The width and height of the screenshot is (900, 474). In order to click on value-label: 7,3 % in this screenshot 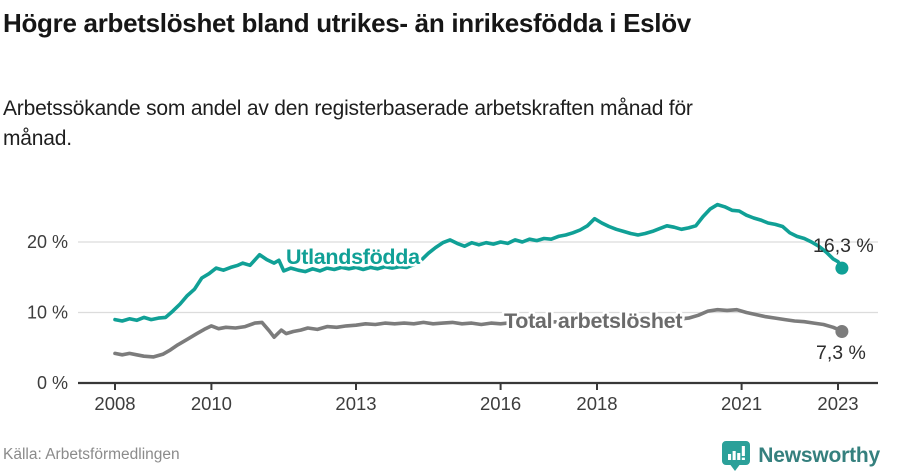, I will do `click(841, 353)`.